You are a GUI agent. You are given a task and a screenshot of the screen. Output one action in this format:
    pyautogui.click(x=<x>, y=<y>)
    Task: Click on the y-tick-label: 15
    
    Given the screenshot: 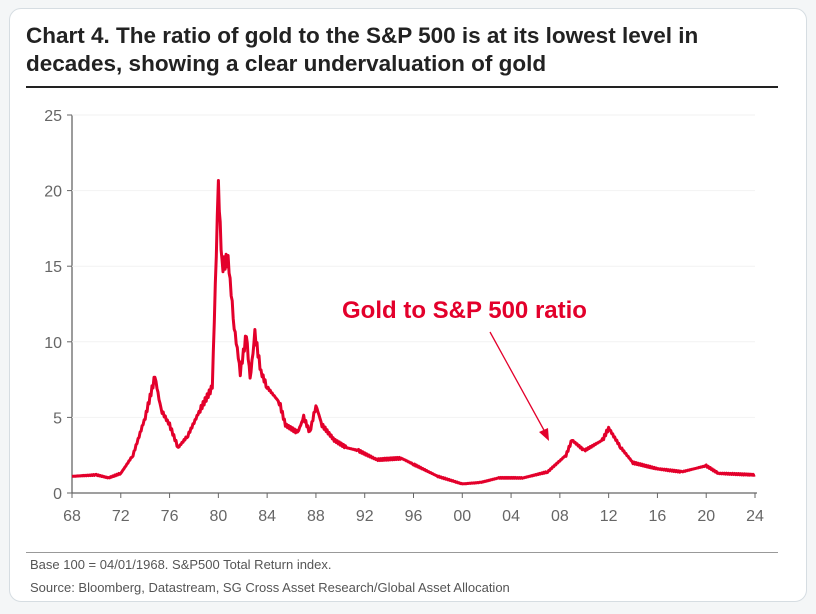 What is the action you would take?
    pyautogui.click(x=53, y=267)
    